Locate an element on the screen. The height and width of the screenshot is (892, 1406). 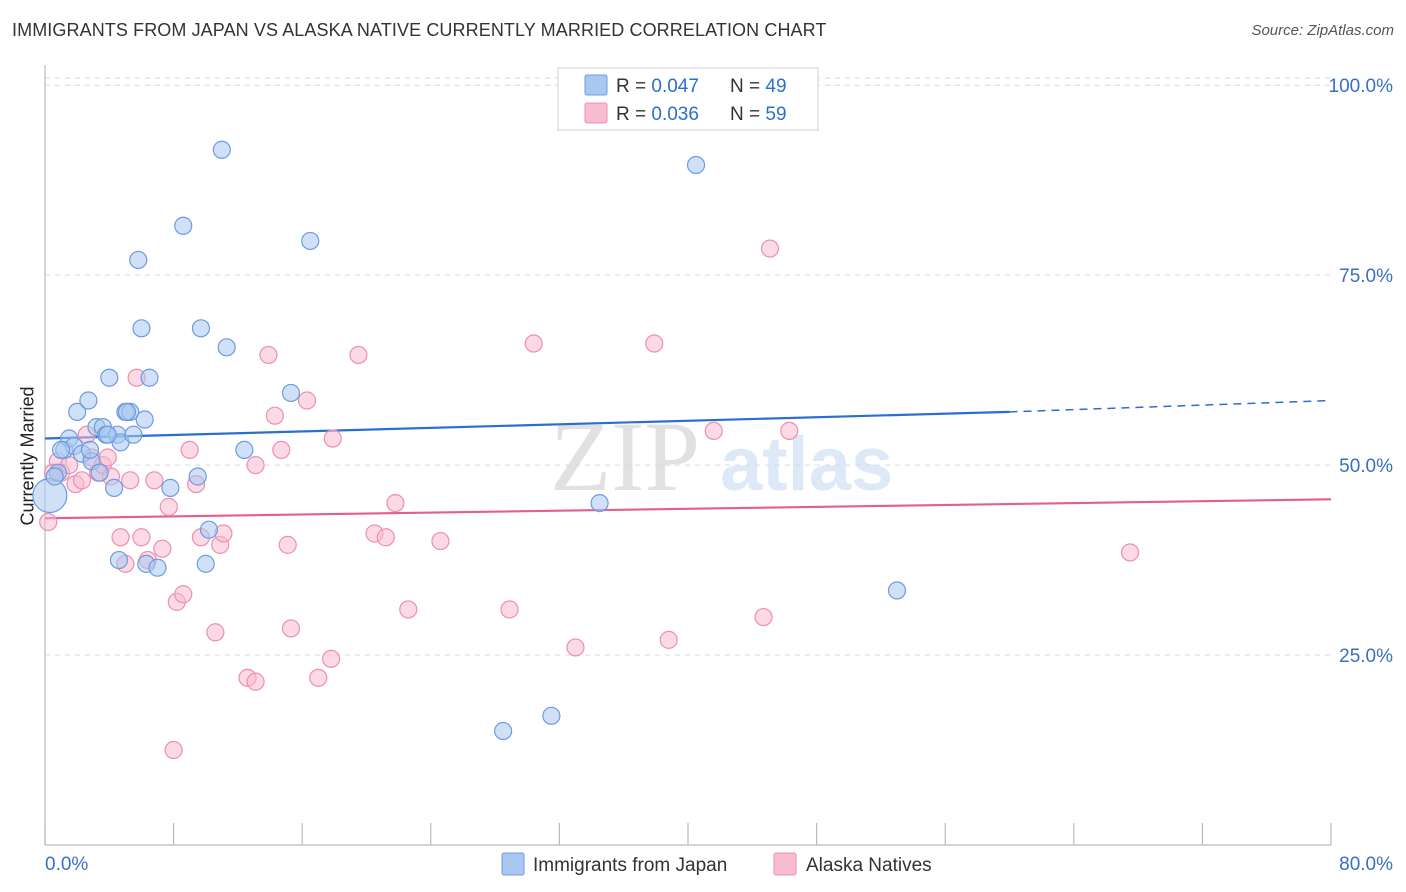
legend-n-label-2: N = is located at coordinates (747, 114).